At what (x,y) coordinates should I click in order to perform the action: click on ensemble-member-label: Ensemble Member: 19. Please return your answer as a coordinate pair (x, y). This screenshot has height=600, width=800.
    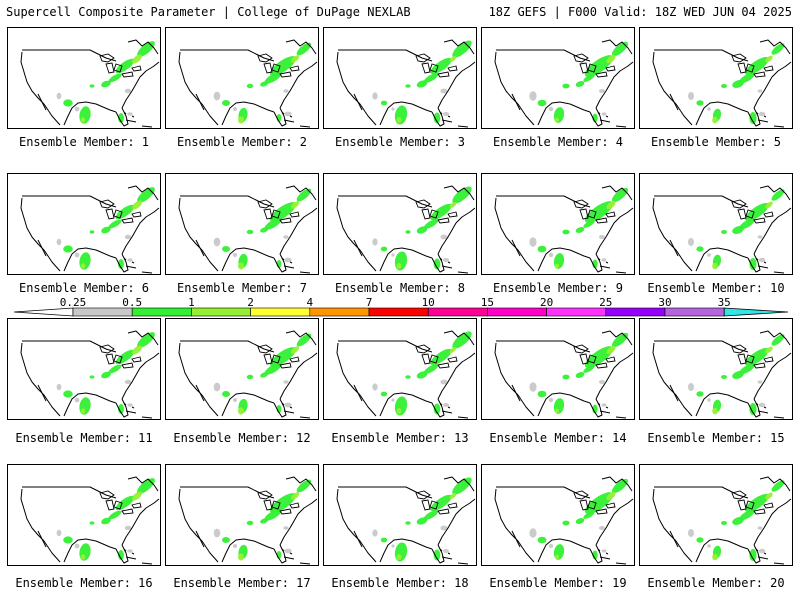
    Looking at the image, I should click on (558, 583).